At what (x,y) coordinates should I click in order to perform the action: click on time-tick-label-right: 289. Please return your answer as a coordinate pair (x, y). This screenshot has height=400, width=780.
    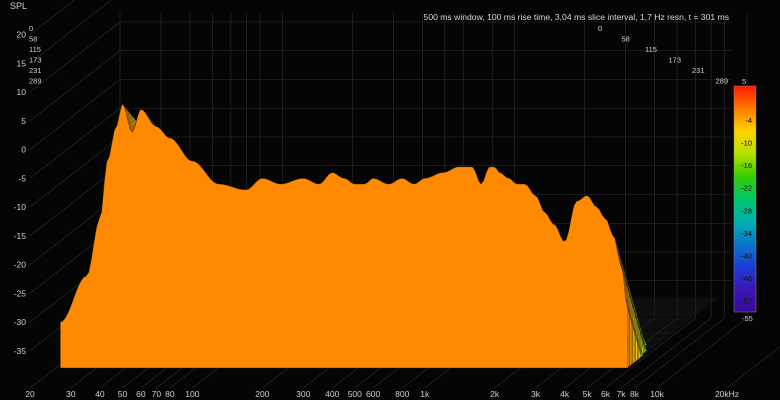
    Looking at the image, I should click on (722, 81).